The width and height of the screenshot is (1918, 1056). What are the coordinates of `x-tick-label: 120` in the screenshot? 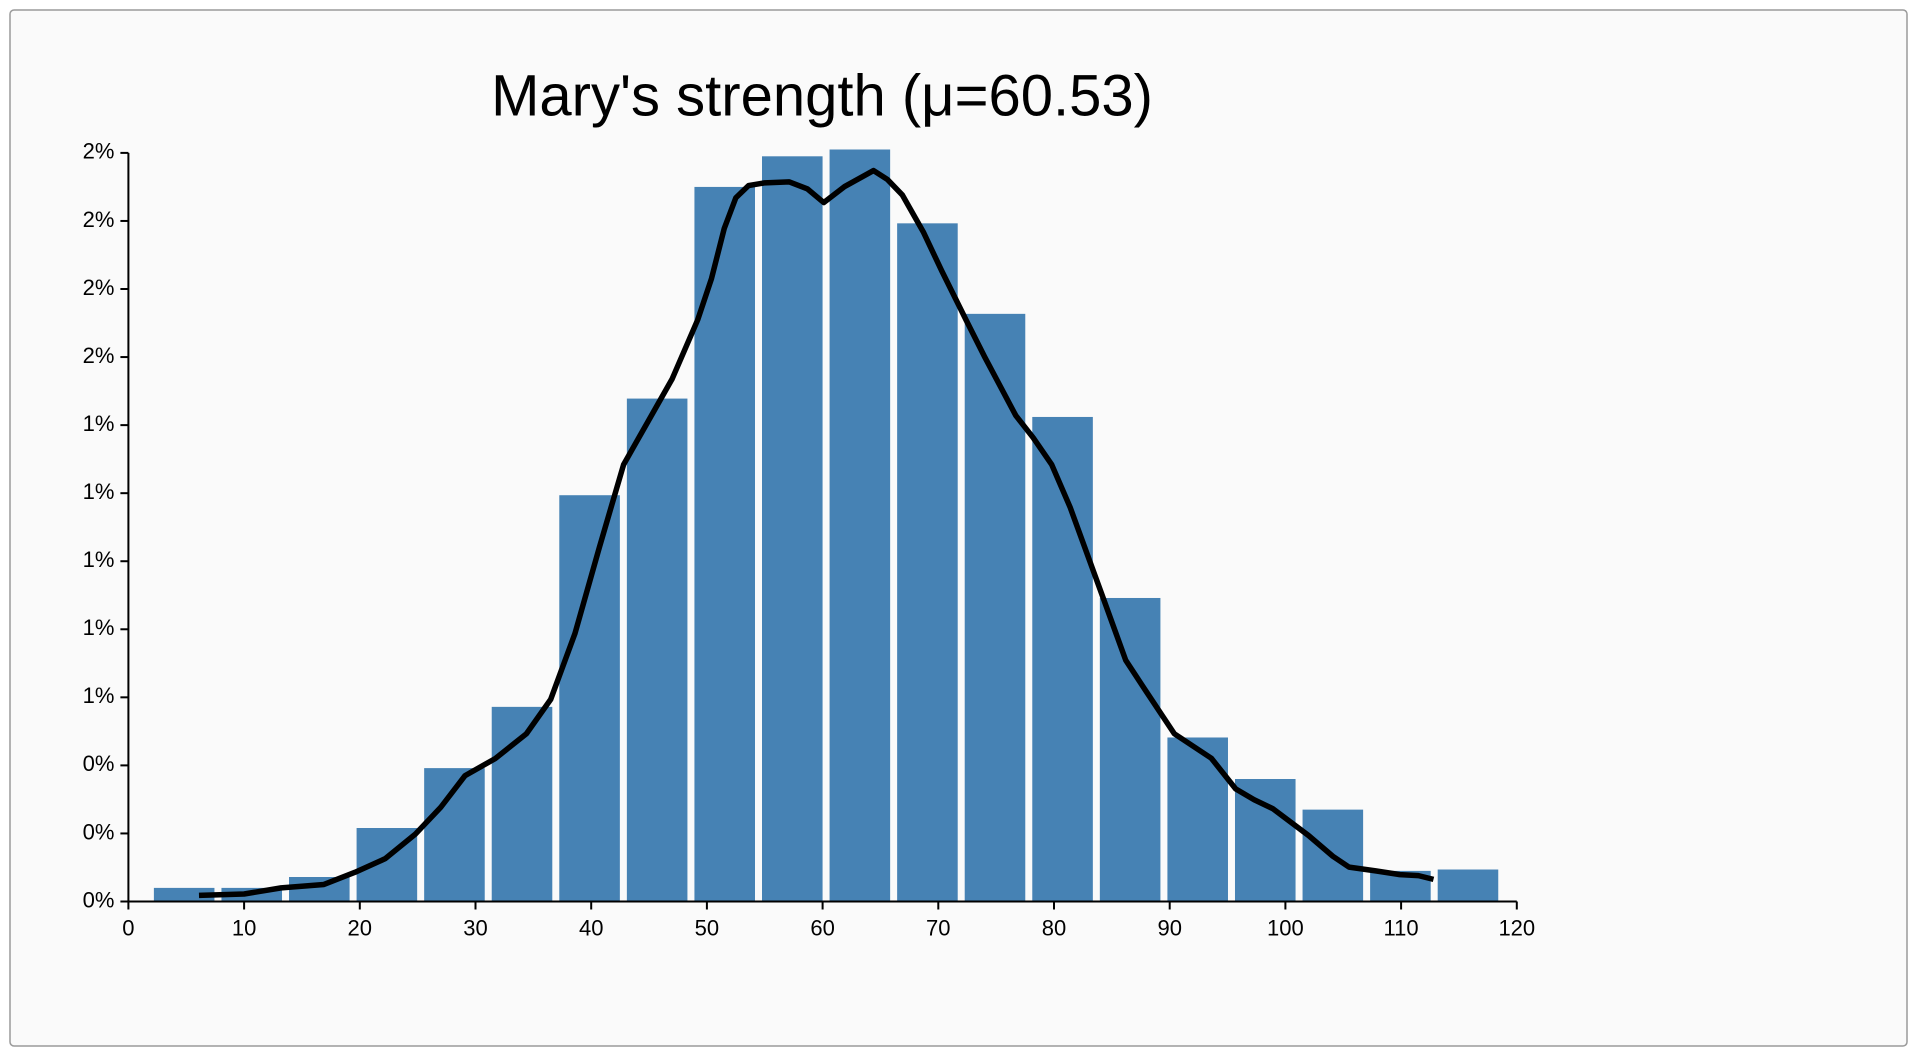 It's located at (1516, 927).